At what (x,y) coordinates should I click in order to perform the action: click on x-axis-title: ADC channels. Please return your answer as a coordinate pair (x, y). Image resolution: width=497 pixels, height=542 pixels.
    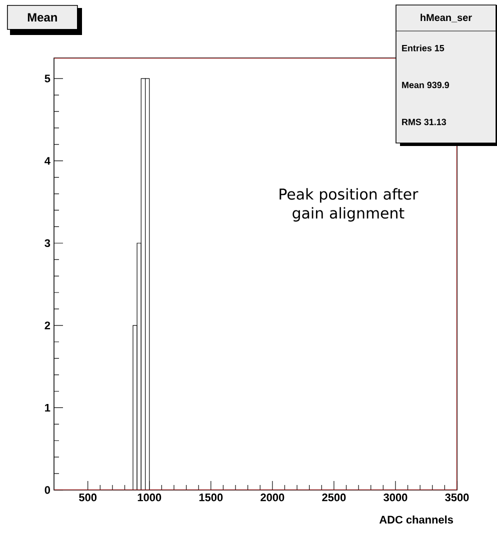
    Looking at the image, I should click on (416, 520).